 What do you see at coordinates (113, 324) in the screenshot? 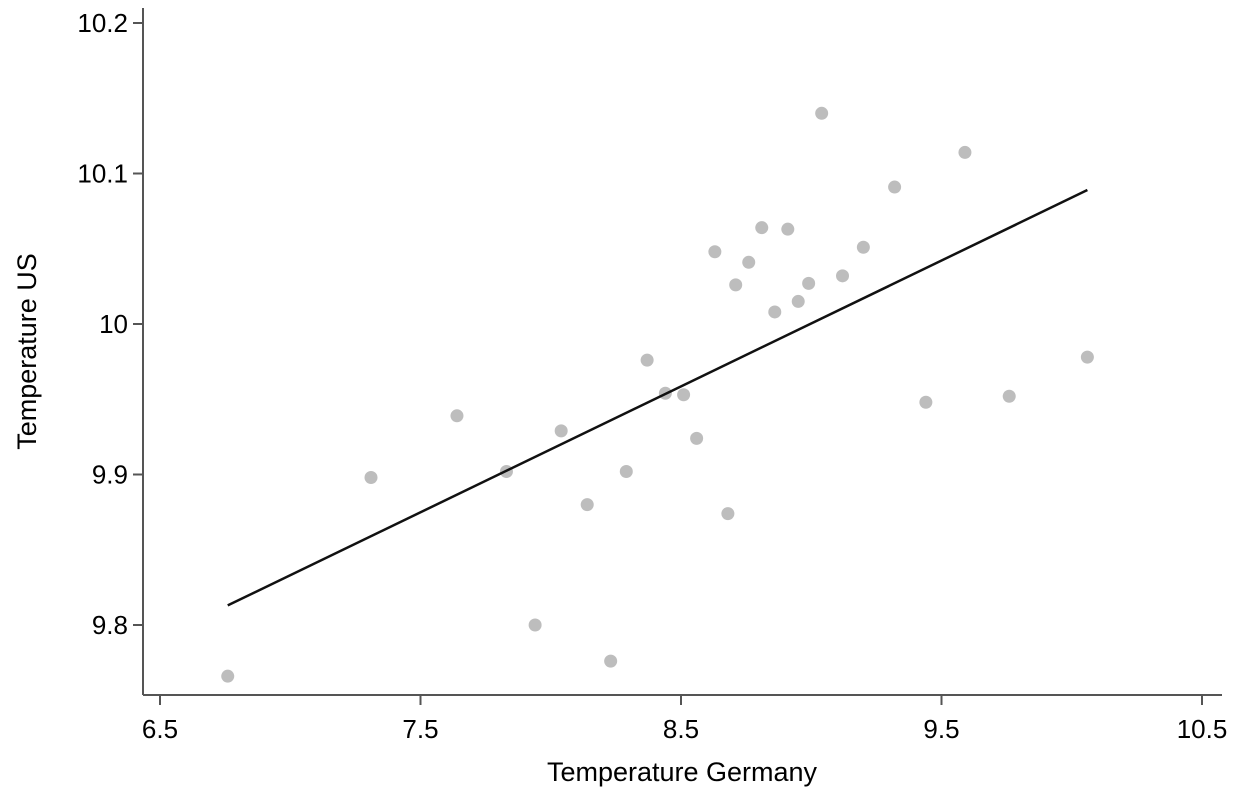
I see `y-tick-label: 10` at bounding box center [113, 324].